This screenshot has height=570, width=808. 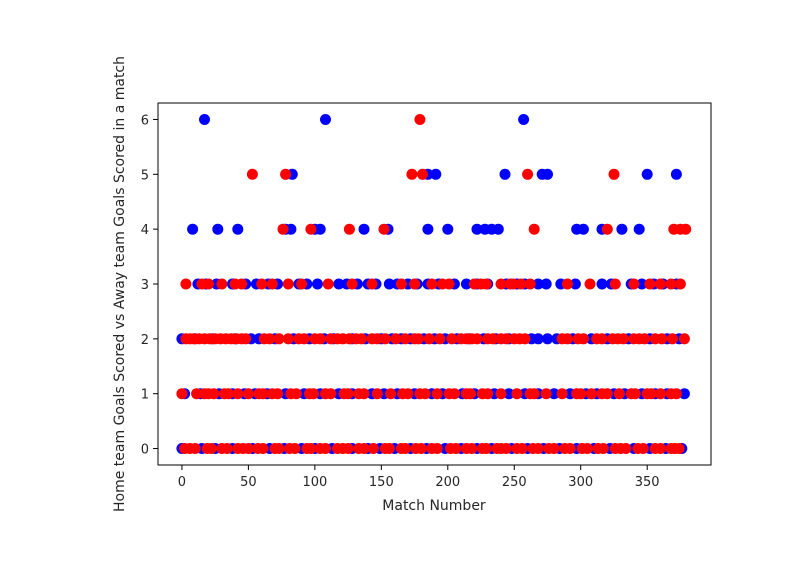 I want to click on x-tick-label: 250, so click(x=514, y=482).